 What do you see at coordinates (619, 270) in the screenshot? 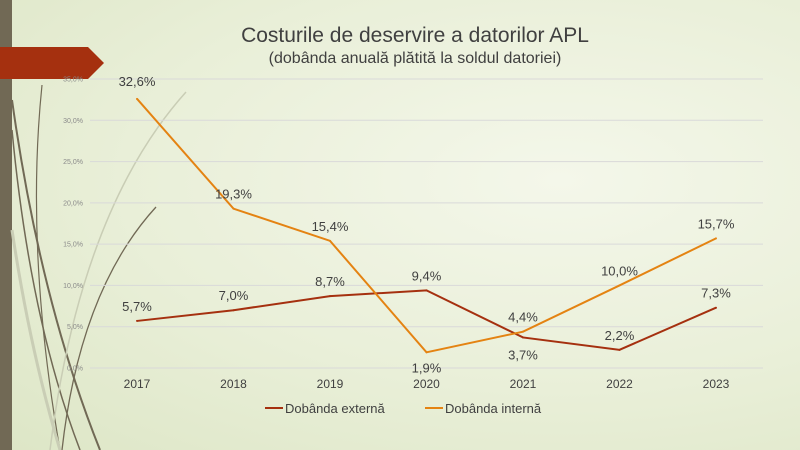
I see `data-label: 10,0%` at bounding box center [619, 270].